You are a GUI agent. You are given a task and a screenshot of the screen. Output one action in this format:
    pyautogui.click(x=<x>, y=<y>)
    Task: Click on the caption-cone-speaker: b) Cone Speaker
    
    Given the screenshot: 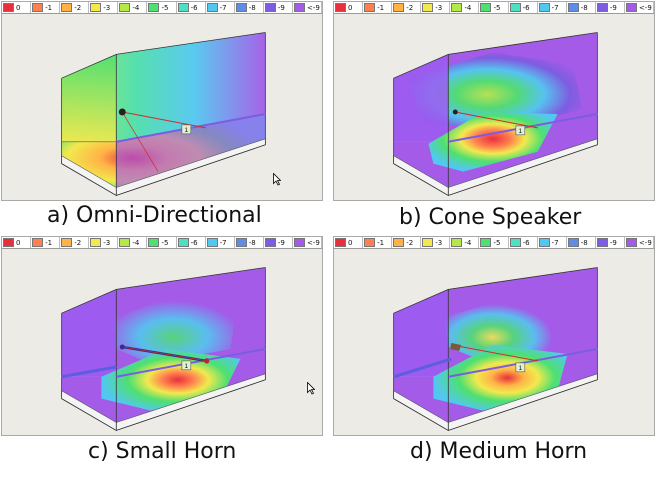 What is the action you would take?
    pyautogui.click(x=490, y=217)
    